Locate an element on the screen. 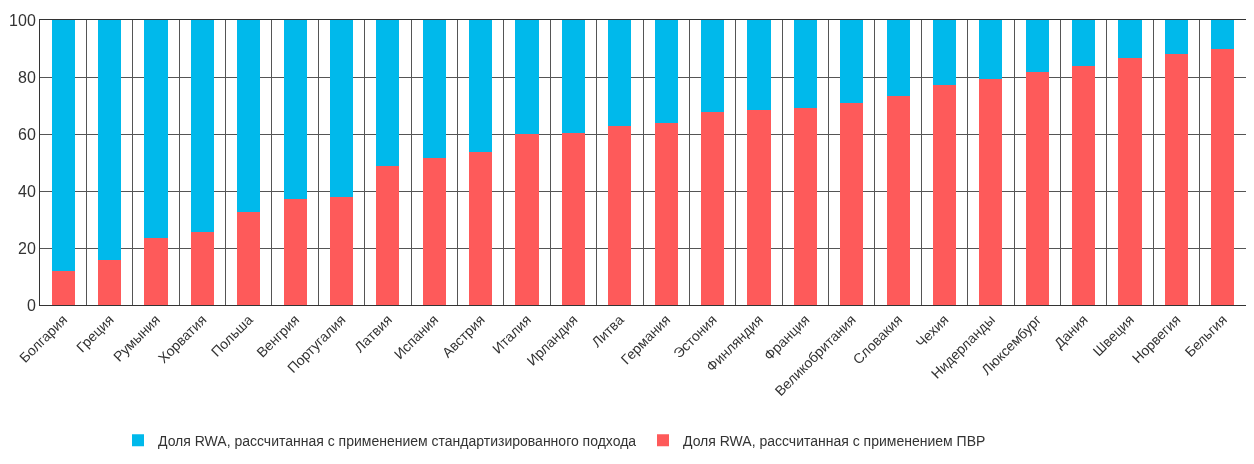  y-tick-label: 80 is located at coordinates (27, 77).